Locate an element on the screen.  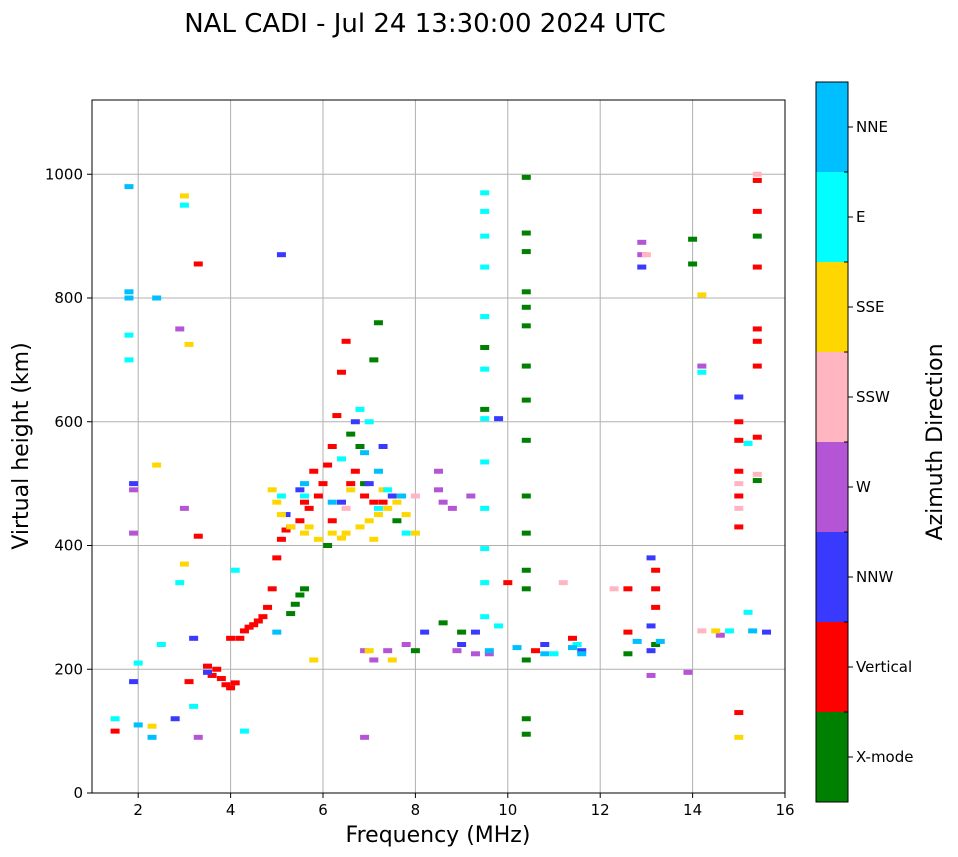
colorbar-title: Azimuth Direction is located at coordinates (935, 441).